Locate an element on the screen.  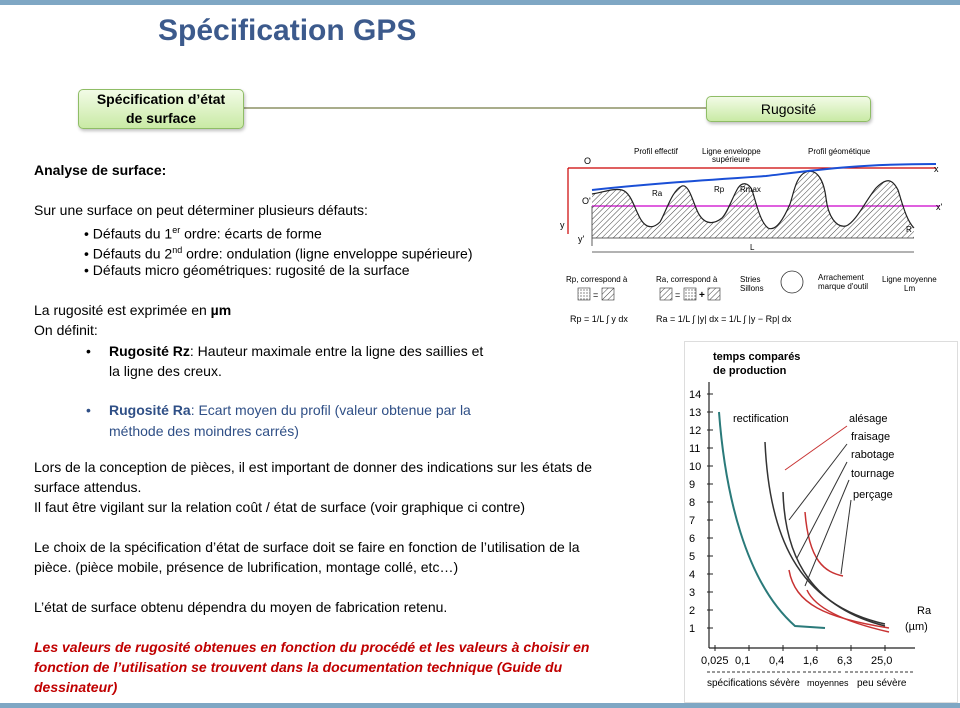
y-tick-label: 11 is located at coordinates (694, 449).